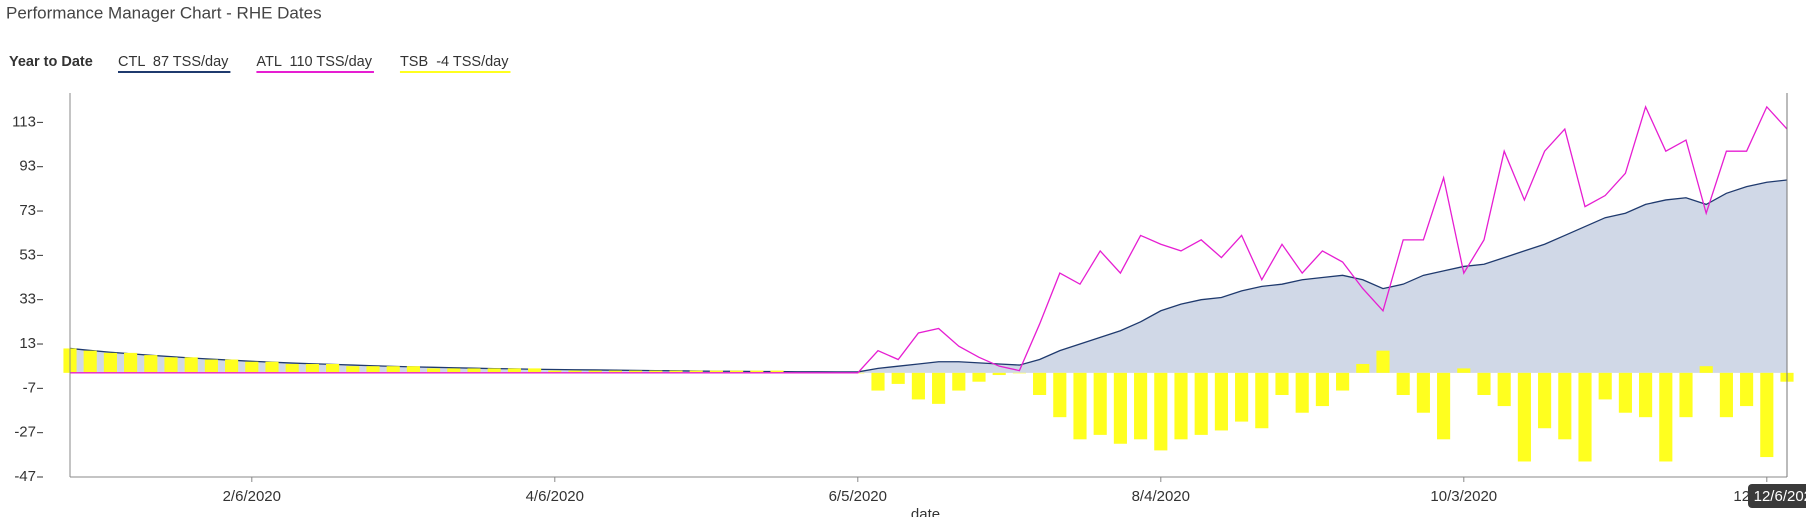 This screenshot has width=1806, height=517. Describe the element at coordinates (27, 343) in the screenshot. I see `y-tick-label: 13` at that location.